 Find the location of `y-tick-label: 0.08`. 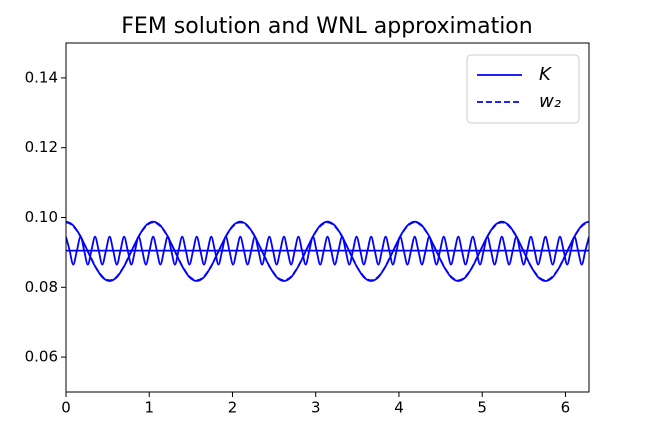

y-tick-label: 0.08 is located at coordinates (41, 287).